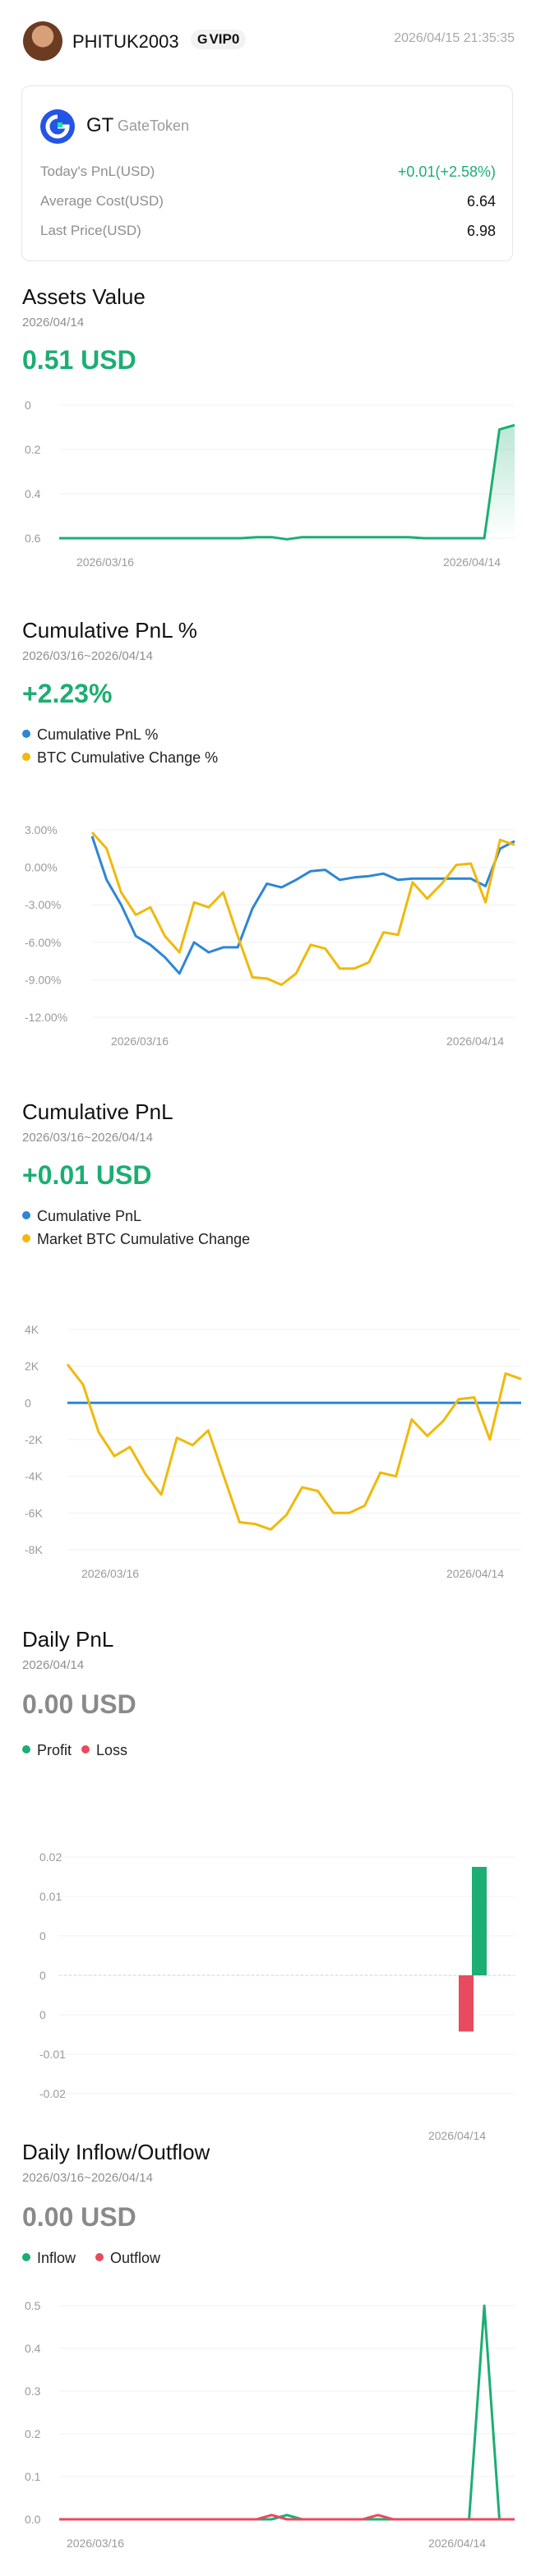 This screenshot has width=536, height=2576. I want to click on series-line-value, so click(287, 482).